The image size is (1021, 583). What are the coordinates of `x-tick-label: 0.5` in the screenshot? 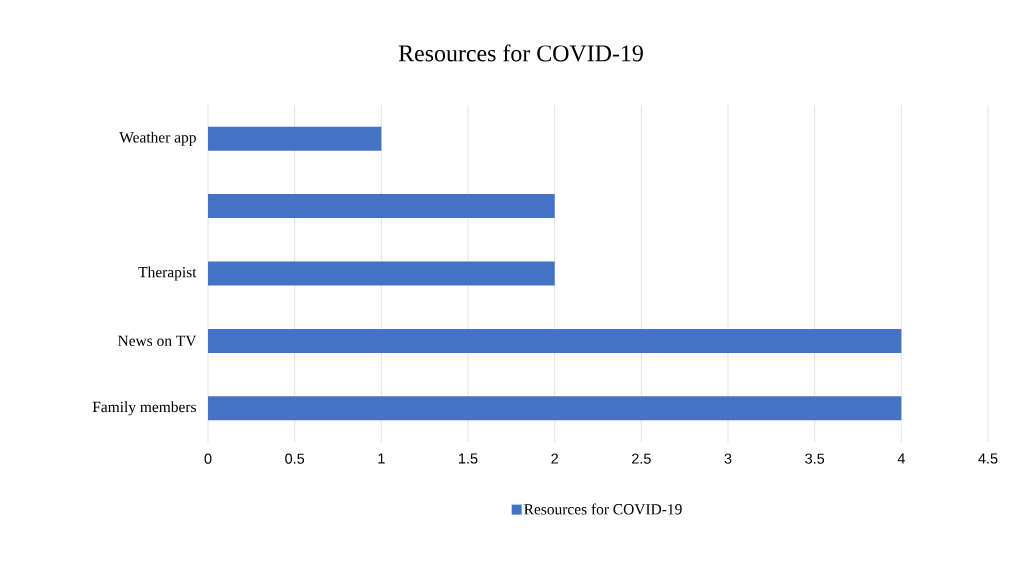 It's located at (295, 458).